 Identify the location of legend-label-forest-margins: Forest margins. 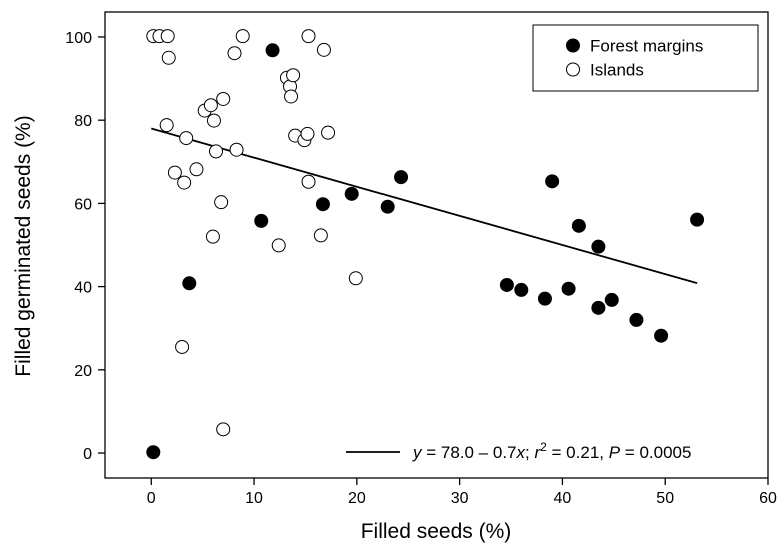
(646, 46).